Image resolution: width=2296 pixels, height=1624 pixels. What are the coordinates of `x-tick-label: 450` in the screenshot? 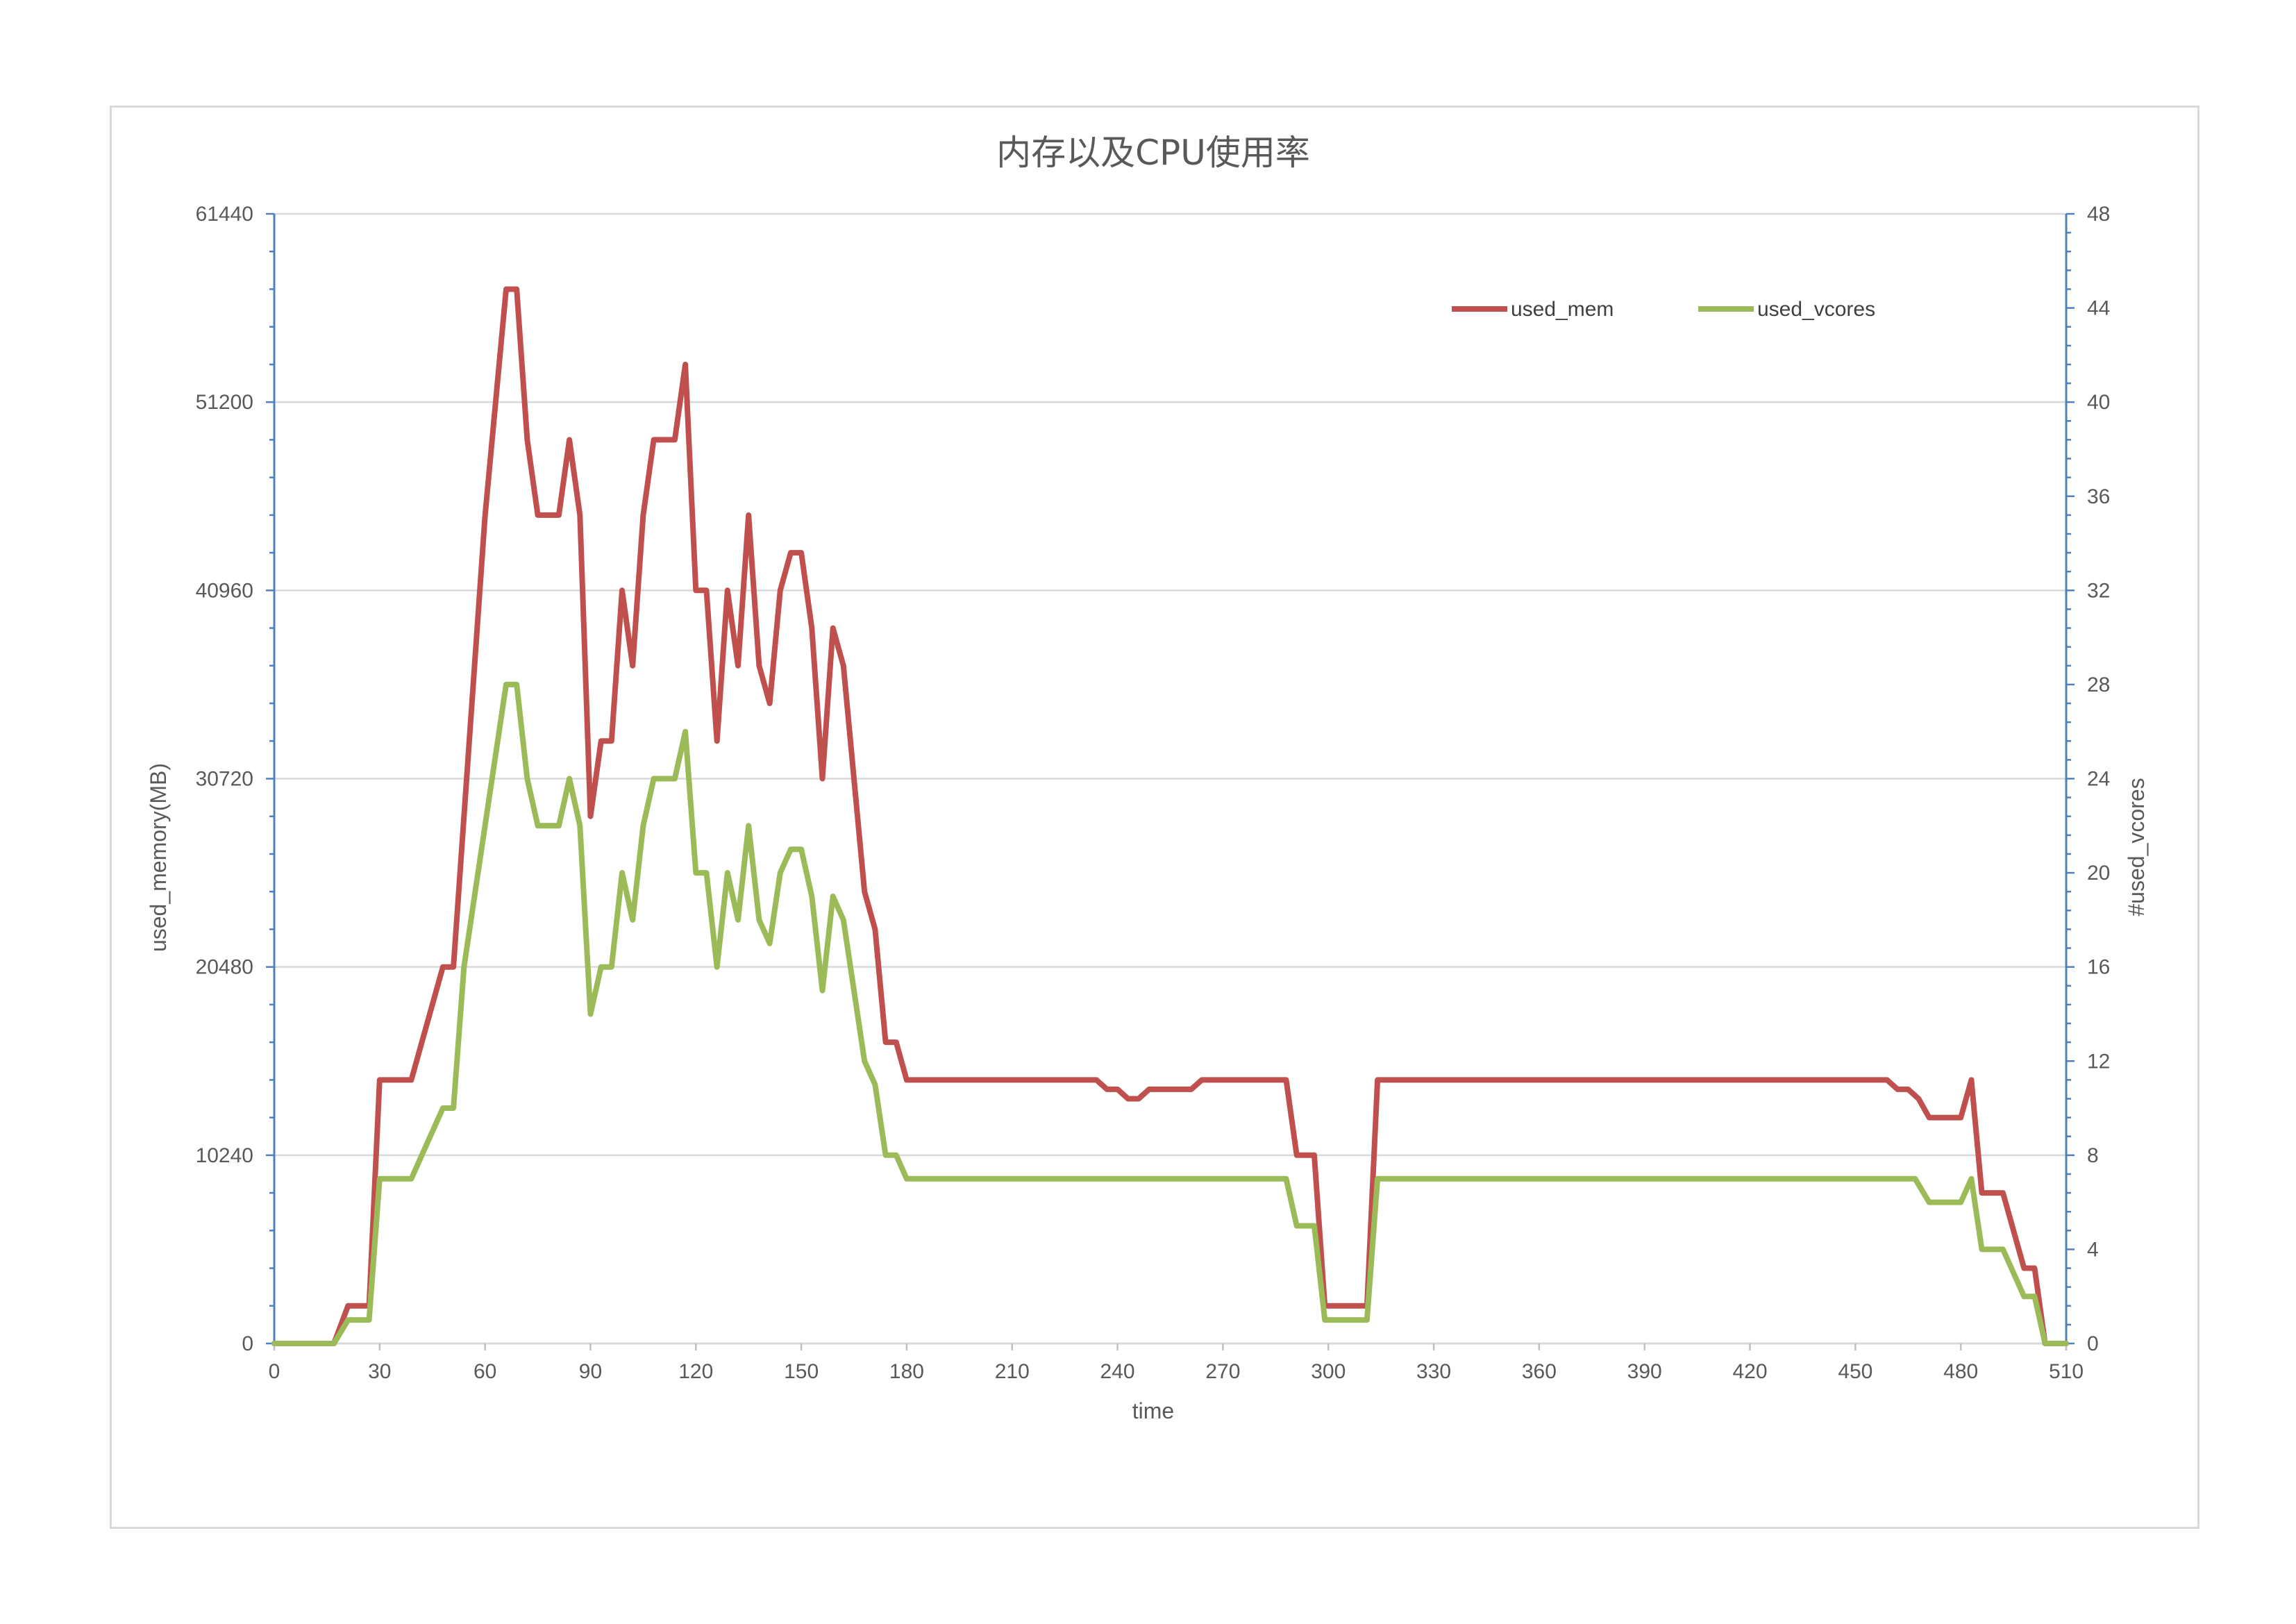 It's located at (1855, 1372).